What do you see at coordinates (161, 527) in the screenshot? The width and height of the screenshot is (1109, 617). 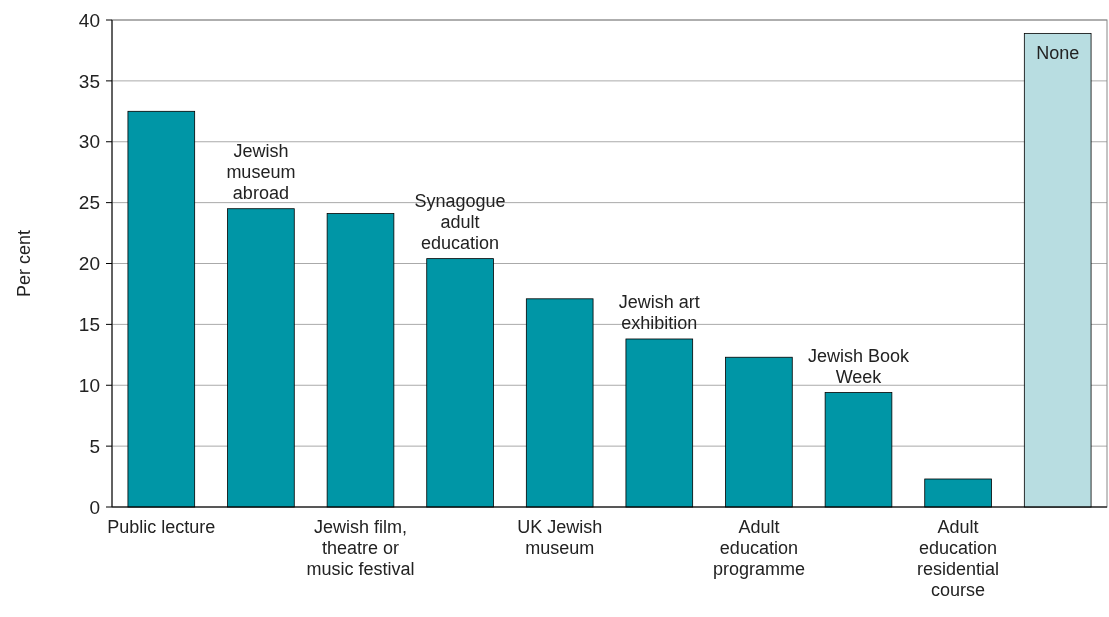 I see `x-tick-label: Public lecture` at bounding box center [161, 527].